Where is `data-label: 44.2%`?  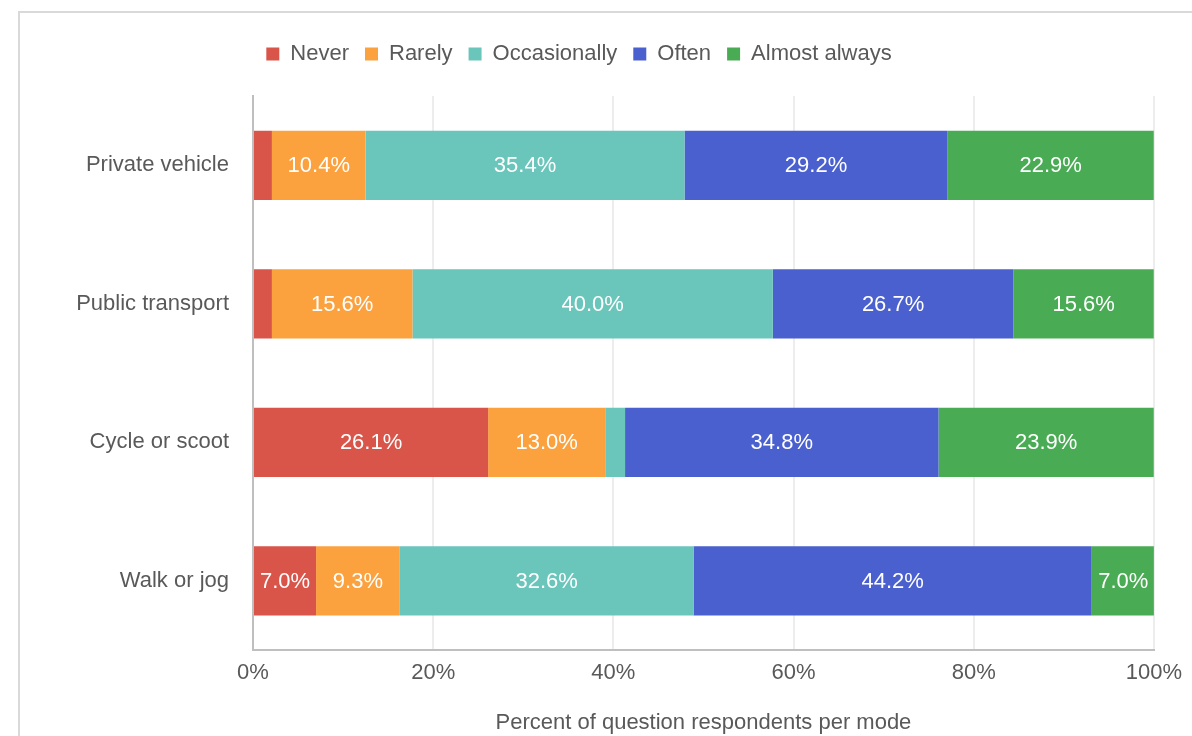 data-label: 44.2% is located at coordinates (892, 580).